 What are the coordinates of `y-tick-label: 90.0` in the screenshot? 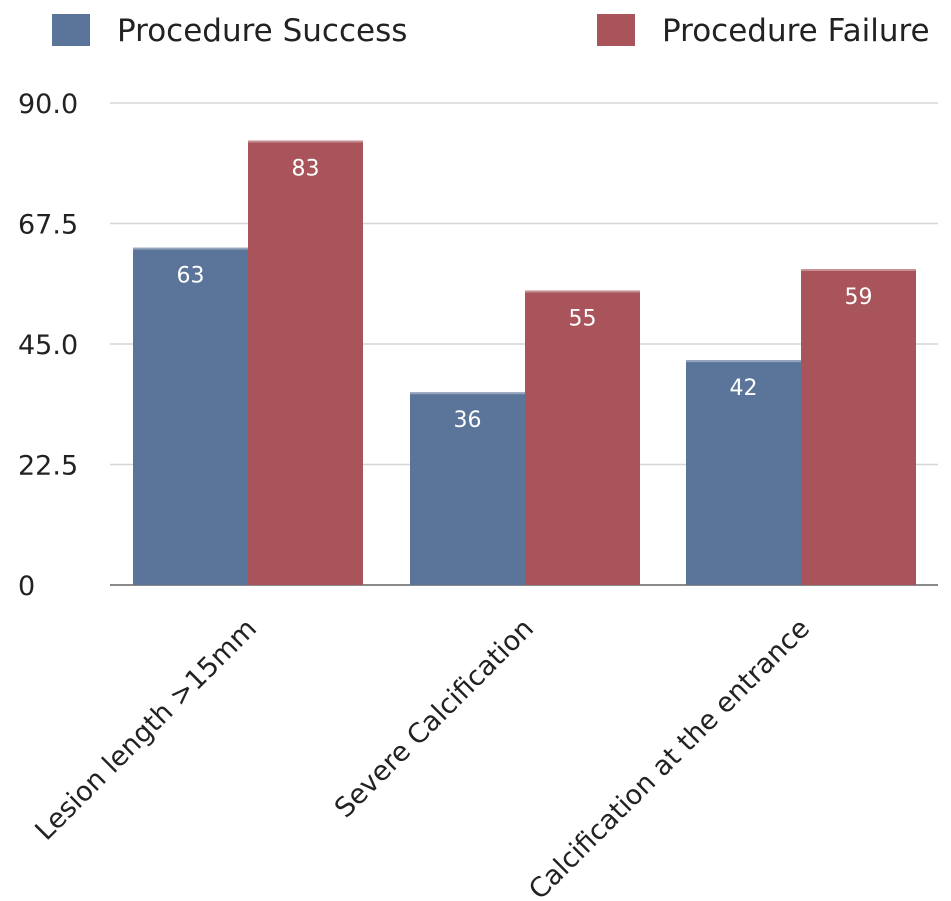 It's located at (48, 104).